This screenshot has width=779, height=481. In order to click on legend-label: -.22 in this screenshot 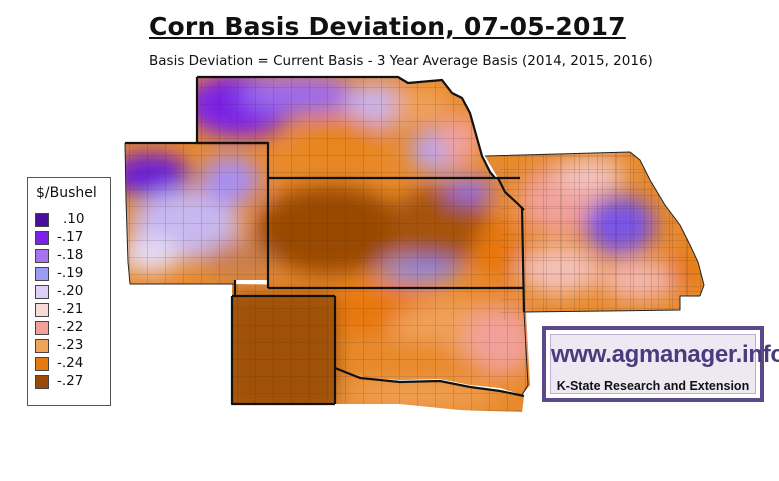, I will do `click(70, 327)`.